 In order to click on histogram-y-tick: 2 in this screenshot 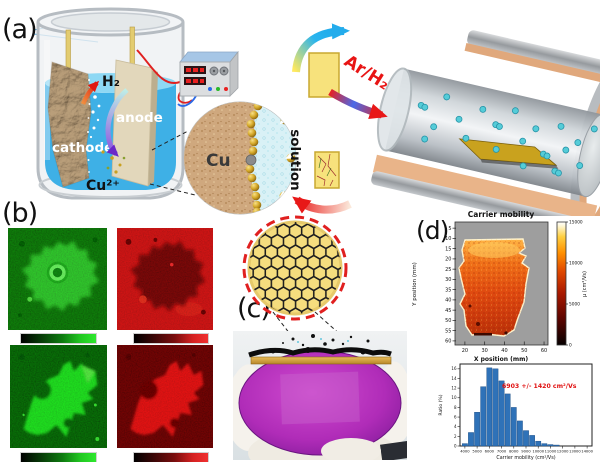, I will do `click(455, 436)`.